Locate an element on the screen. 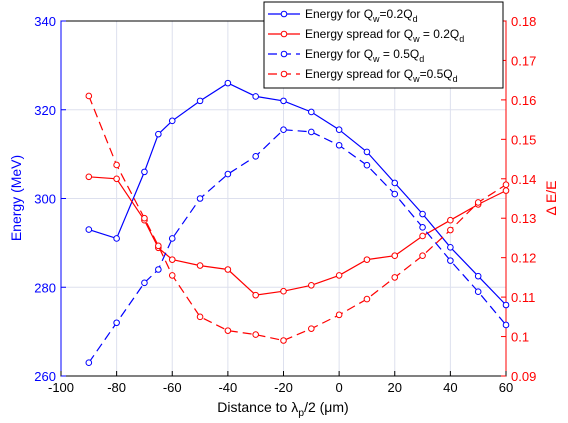 This screenshot has height=423, width=568. y-right-tick-label: 0.17 is located at coordinates (523, 60).